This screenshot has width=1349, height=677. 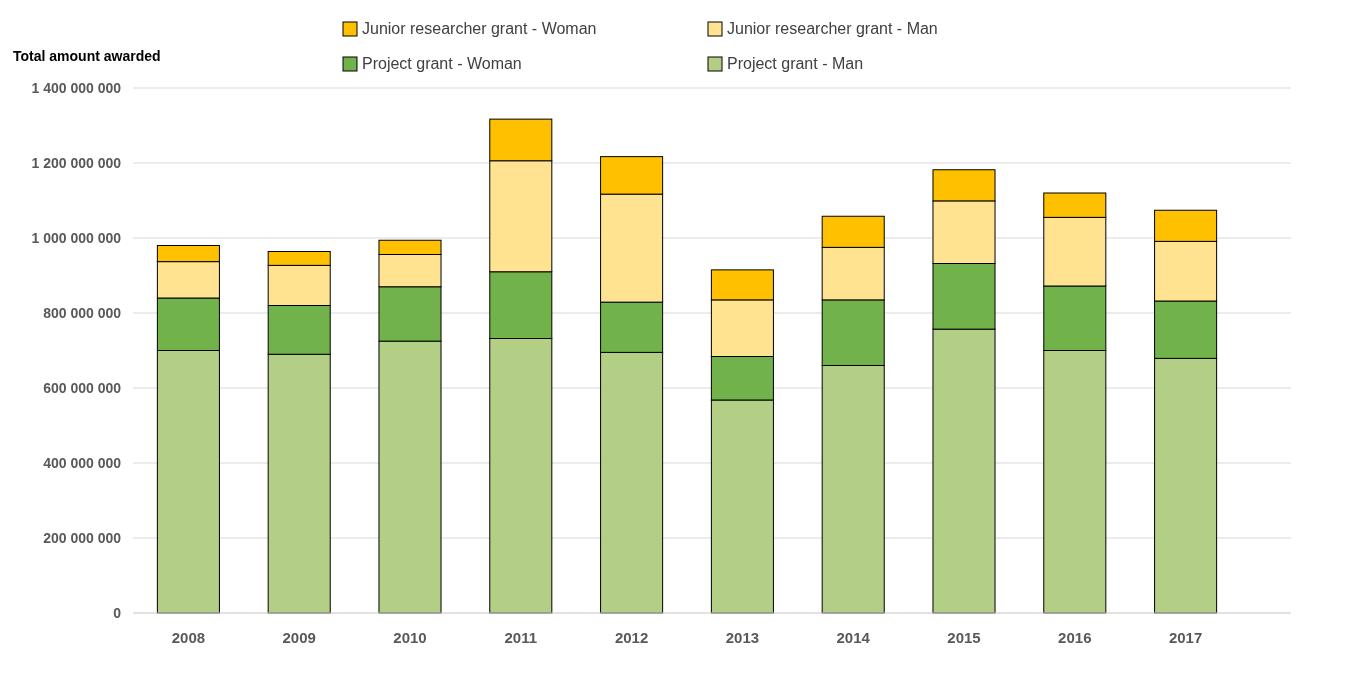 What do you see at coordinates (521, 637) in the screenshot?
I see `x-tick-label: 2011` at bounding box center [521, 637].